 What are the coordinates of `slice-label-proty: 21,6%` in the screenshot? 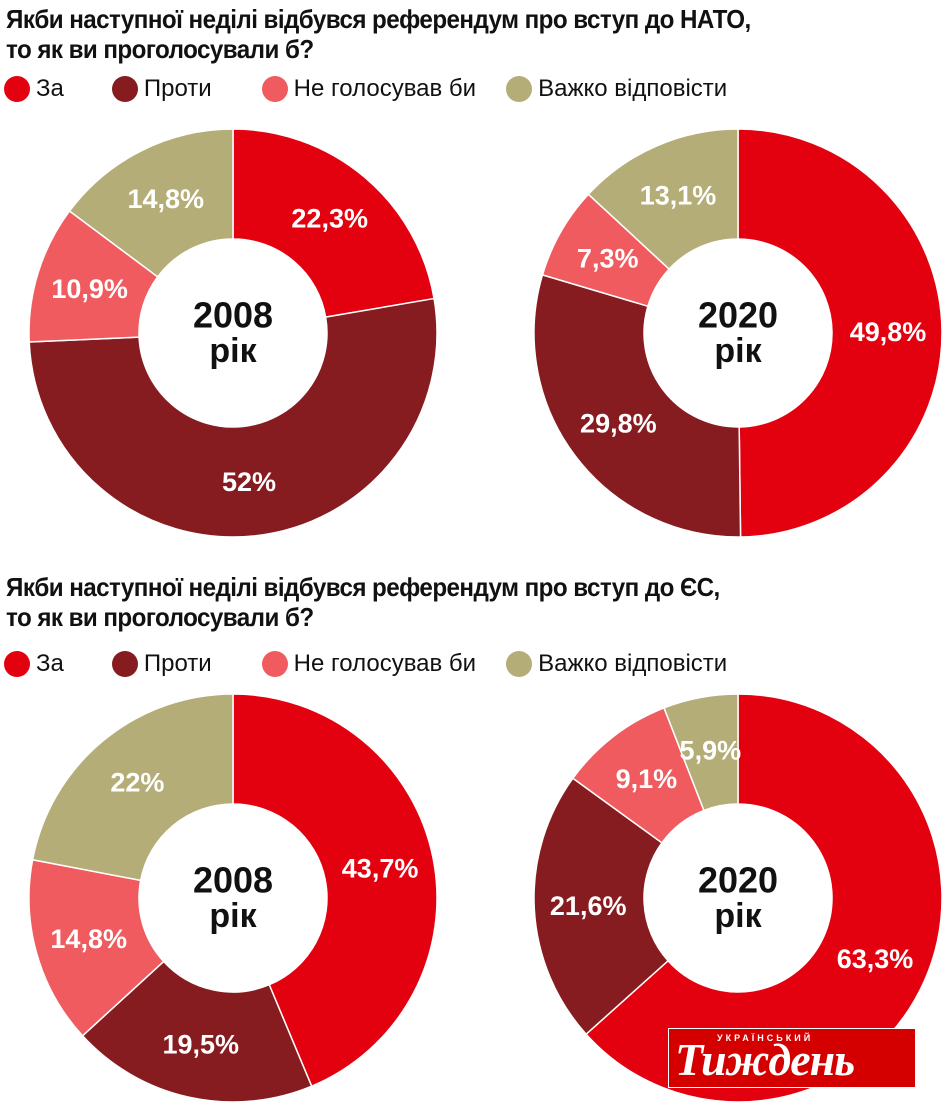 It's located at (588, 906).